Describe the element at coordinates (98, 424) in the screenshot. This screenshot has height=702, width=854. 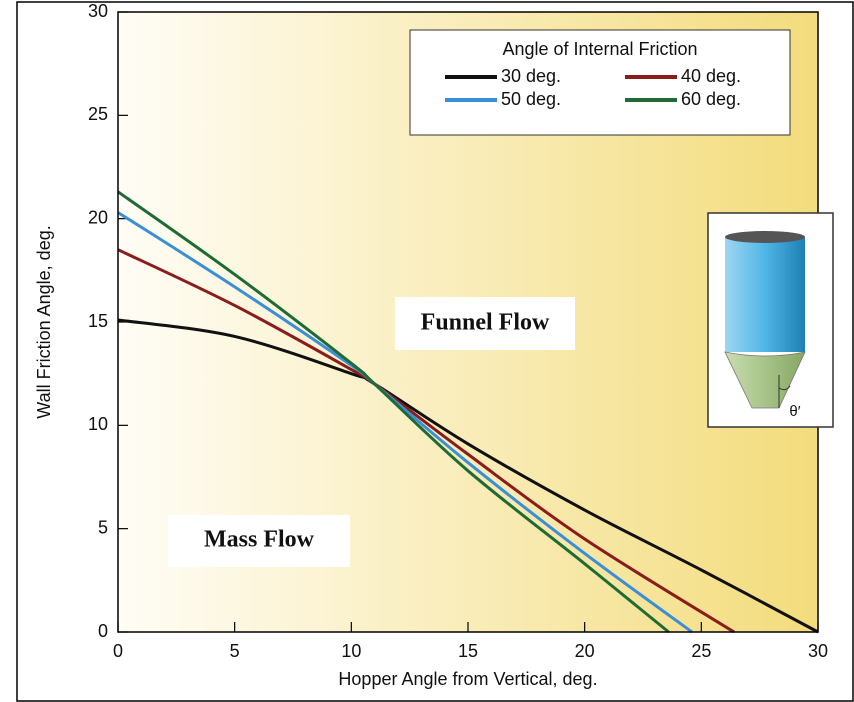
I see `y-tick-label: 10` at that location.